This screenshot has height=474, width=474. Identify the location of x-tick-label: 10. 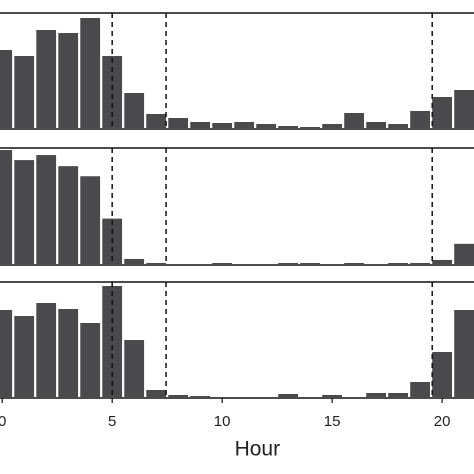
(222, 421).